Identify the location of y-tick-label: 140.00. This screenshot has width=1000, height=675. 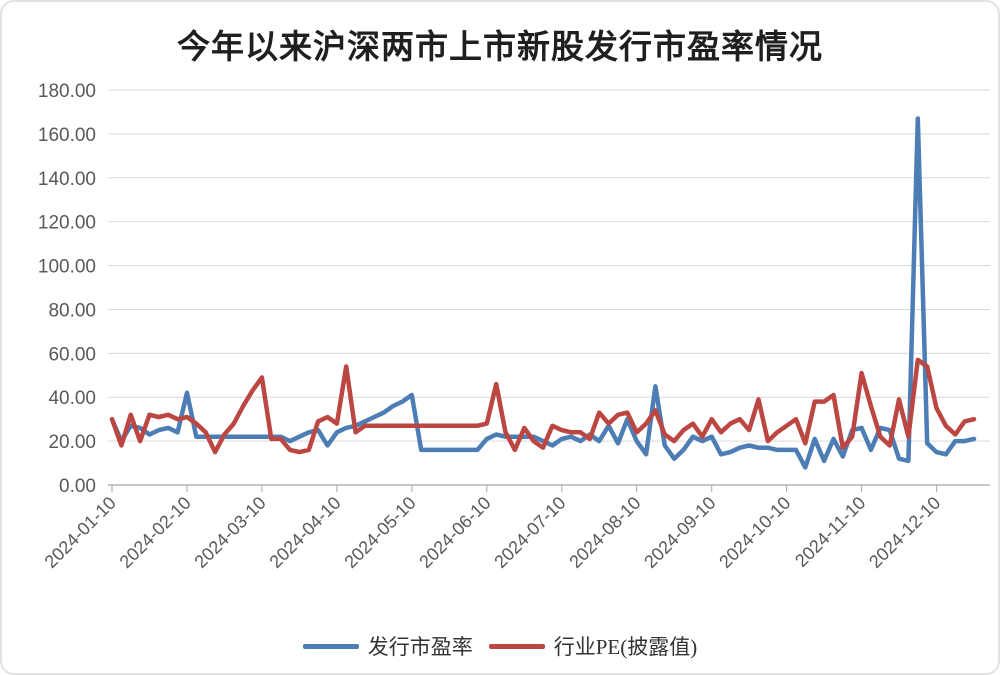
(67, 179).